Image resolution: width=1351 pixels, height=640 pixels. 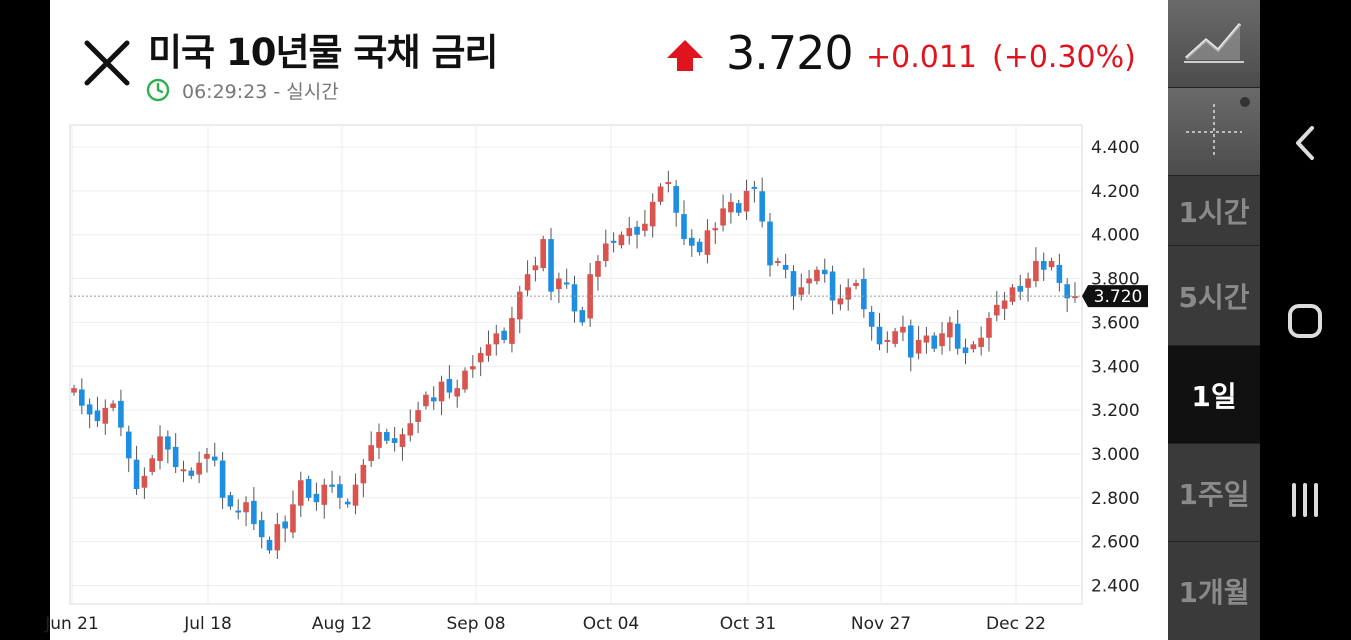 I want to click on chart-type-button, so click(x=1214, y=44).